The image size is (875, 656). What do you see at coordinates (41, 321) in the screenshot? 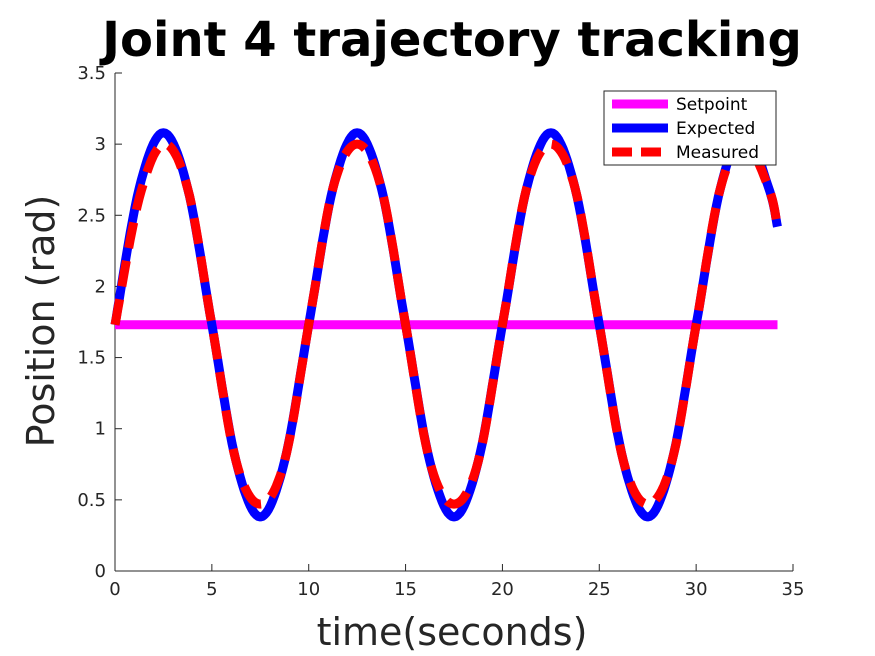
I see `y-axis-label: Position (rad)` at bounding box center [41, 321].